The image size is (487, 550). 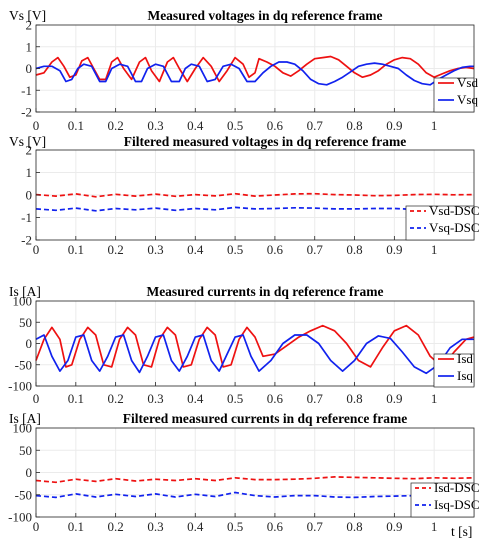 I want to click on legend-box, so click(x=442, y=500).